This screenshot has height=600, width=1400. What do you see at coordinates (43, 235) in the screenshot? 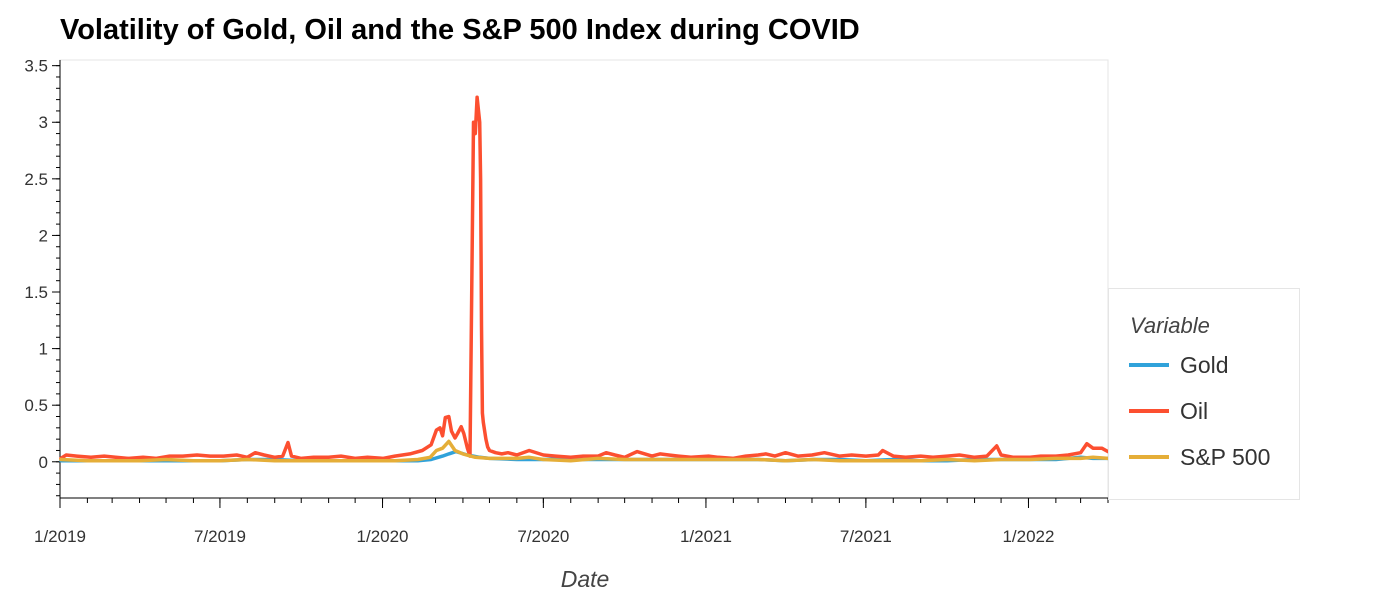
I see `y-tick-label: 2` at bounding box center [43, 235].